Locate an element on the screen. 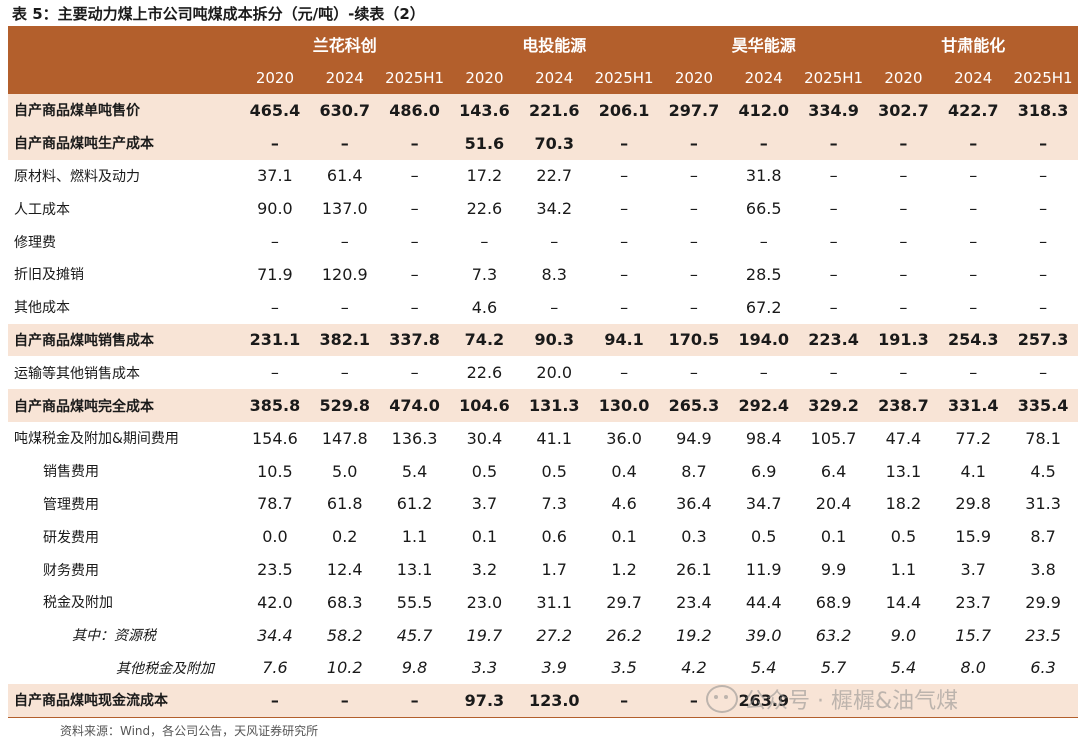 This screenshot has width=1080, height=742. table-cell: 385.8 is located at coordinates (275, 405).